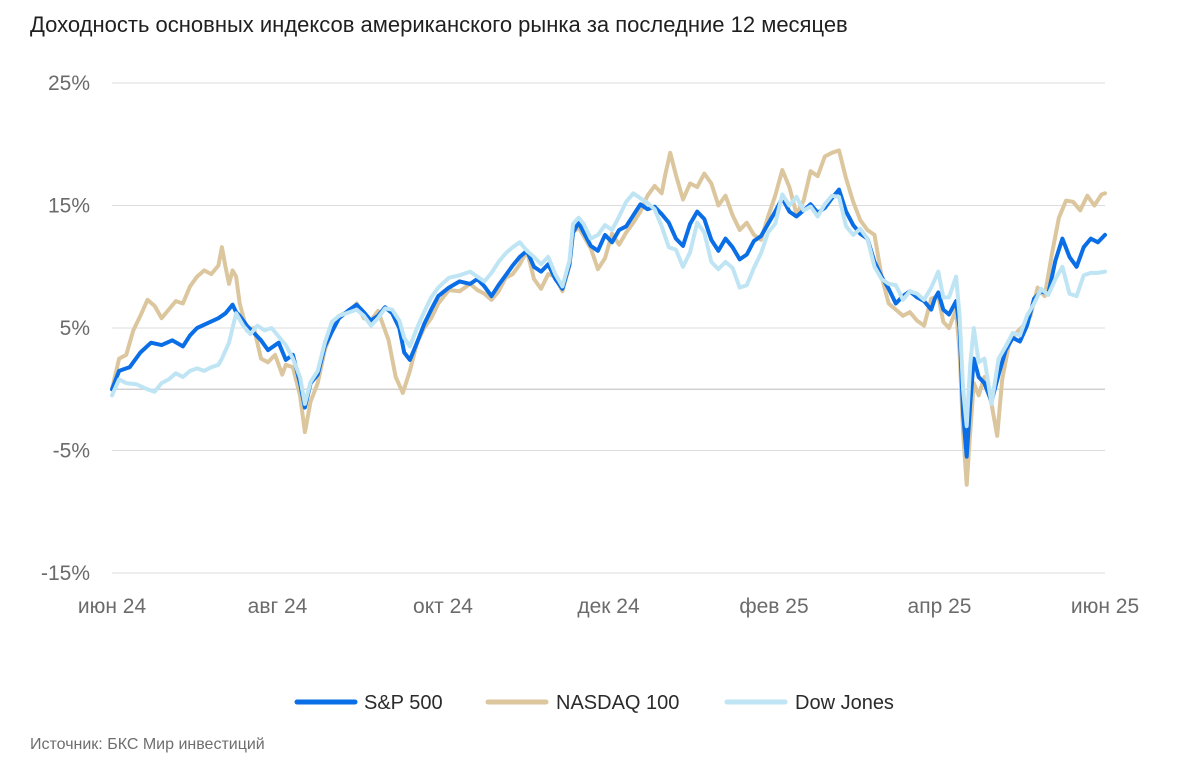 This screenshot has width=1200, height=767. I want to click on y-tick-label: -5%, so click(71, 451).